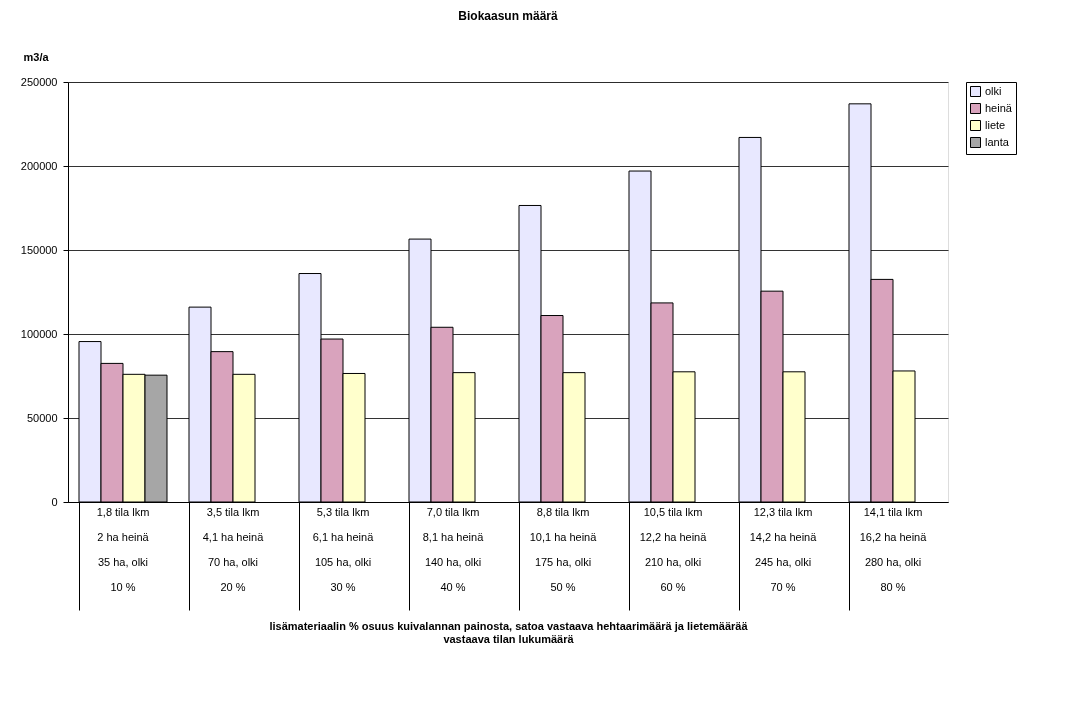  Describe the element at coordinates (123, 549) in the screenshot. I see `x-tick-label: 1,8 tila lkm 2 ha heinä 35 ha, olki 10 %` at that location.